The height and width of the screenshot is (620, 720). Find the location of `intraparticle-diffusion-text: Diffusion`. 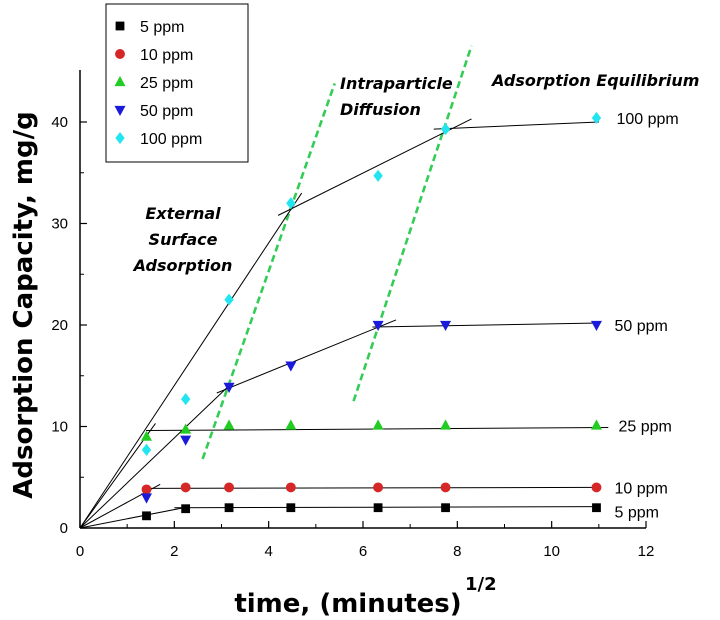

intraparticle-diffusion-text: Diffusion is located at coordinates (380, 109).